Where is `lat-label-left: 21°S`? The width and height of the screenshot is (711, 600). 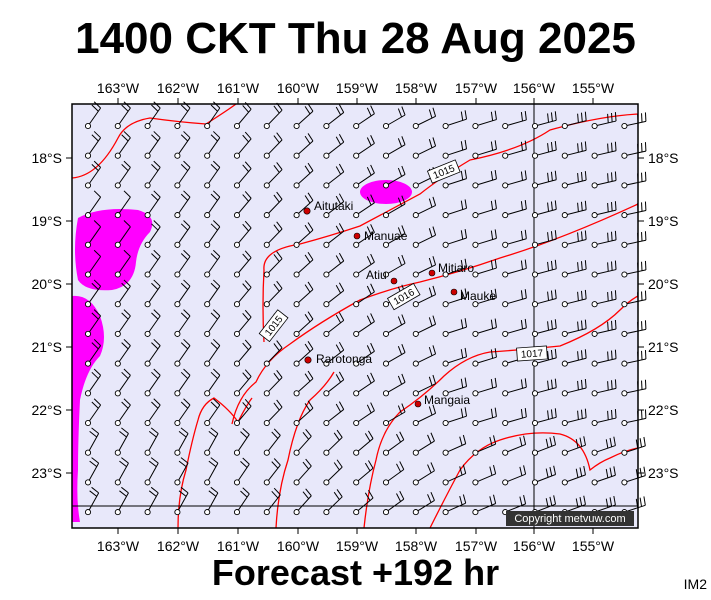 lat-label-left: 21°S is located at coordinates (46, 347).